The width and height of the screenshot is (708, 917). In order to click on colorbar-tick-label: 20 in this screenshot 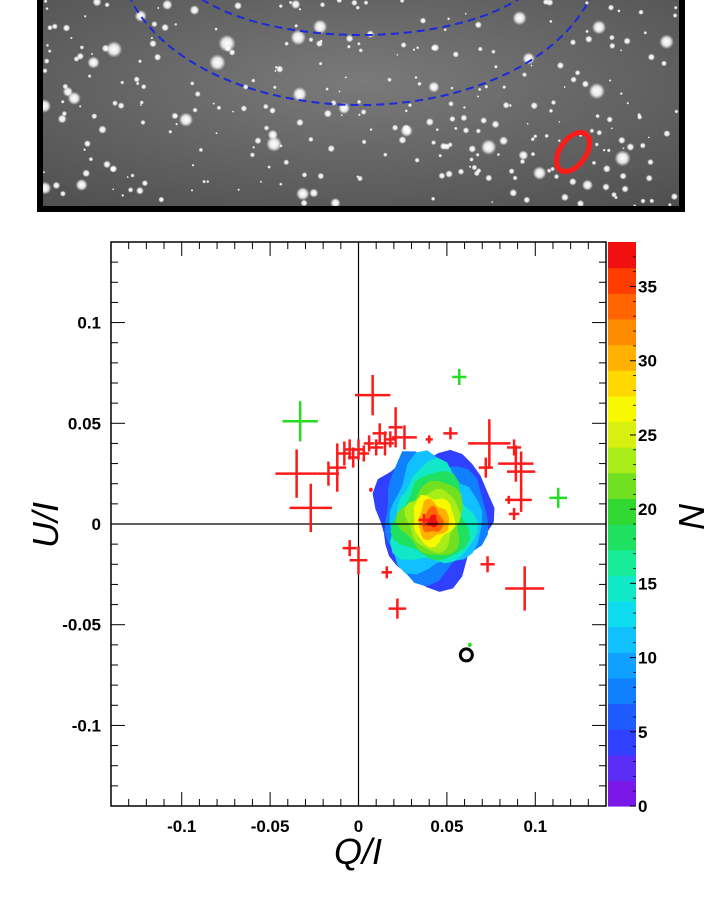, I will do `click(647, 509)`.